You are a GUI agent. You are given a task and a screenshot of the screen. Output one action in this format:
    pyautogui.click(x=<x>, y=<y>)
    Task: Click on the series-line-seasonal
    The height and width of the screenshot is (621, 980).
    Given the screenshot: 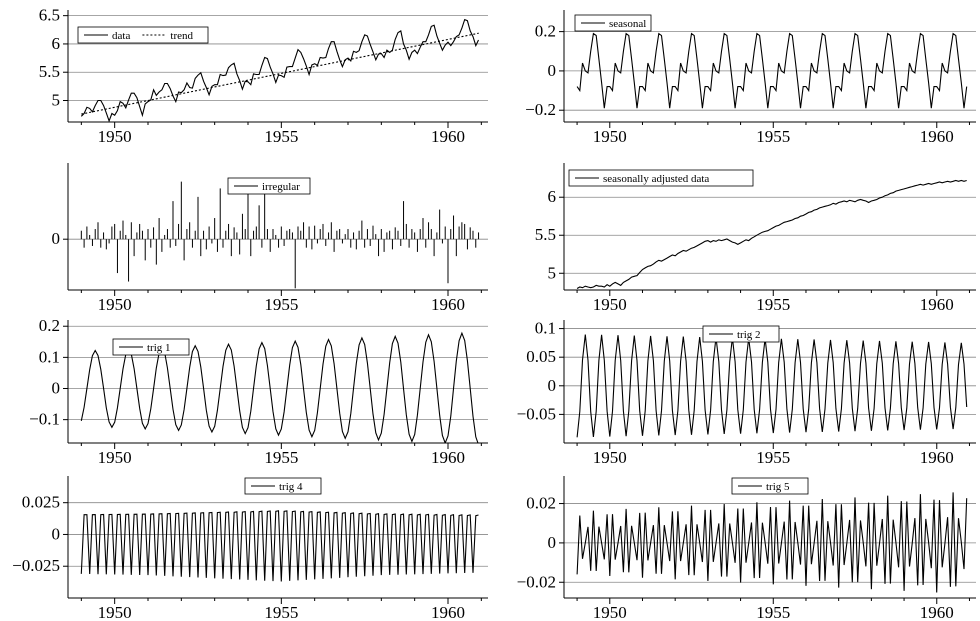 What is the action you would take?
    pyautogui.click(x=772, y=70)
    